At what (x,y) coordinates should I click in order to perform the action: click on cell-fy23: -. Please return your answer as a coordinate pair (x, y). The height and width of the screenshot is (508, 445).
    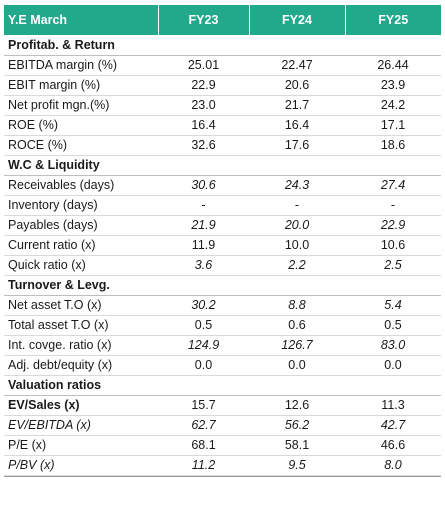
    Looking at the image, I should click on (203, 205).